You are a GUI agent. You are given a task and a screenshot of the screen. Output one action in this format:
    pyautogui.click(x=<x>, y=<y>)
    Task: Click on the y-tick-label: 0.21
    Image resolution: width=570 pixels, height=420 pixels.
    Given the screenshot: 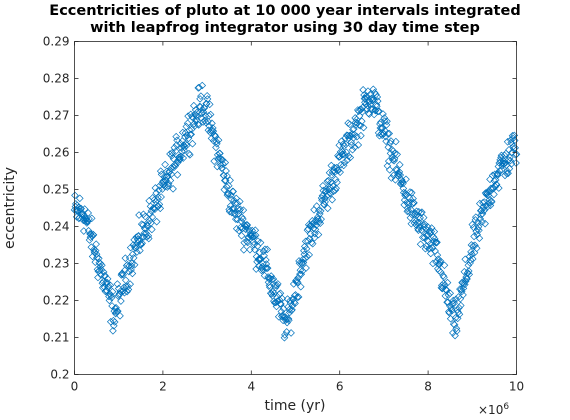 What is the action you would take?
    pyautogui.click(x=56, y=338)
    